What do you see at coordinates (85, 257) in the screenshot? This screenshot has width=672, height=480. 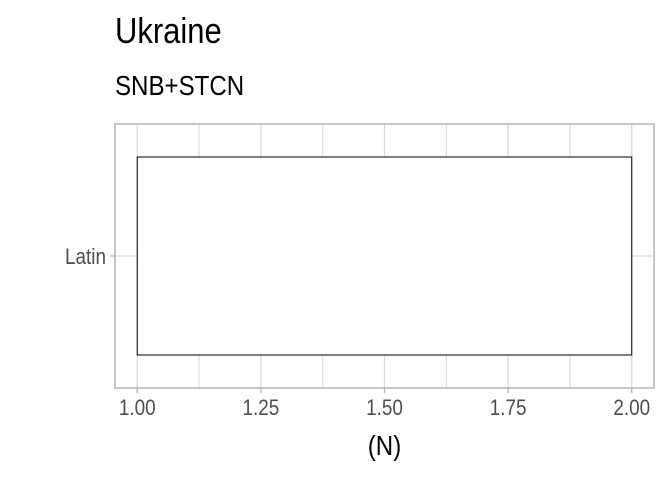 I see `y-tick-label: Latin` at bounding box center [85, 257].